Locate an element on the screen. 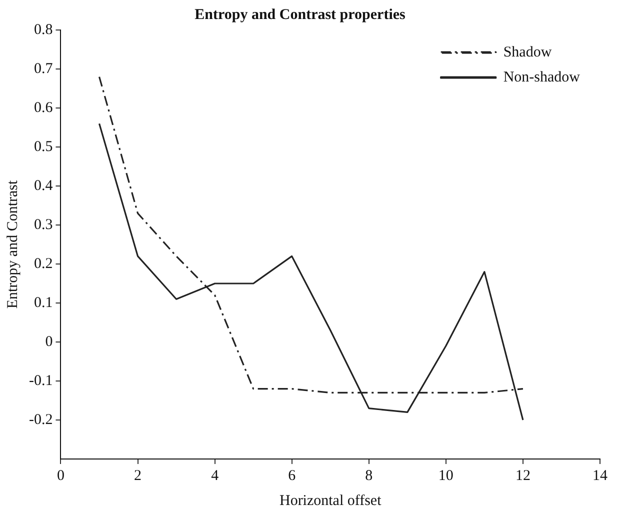 The height and width of the screenshot is (514, 618). x-tick-label: 12 is located at coordinates (522, 476).